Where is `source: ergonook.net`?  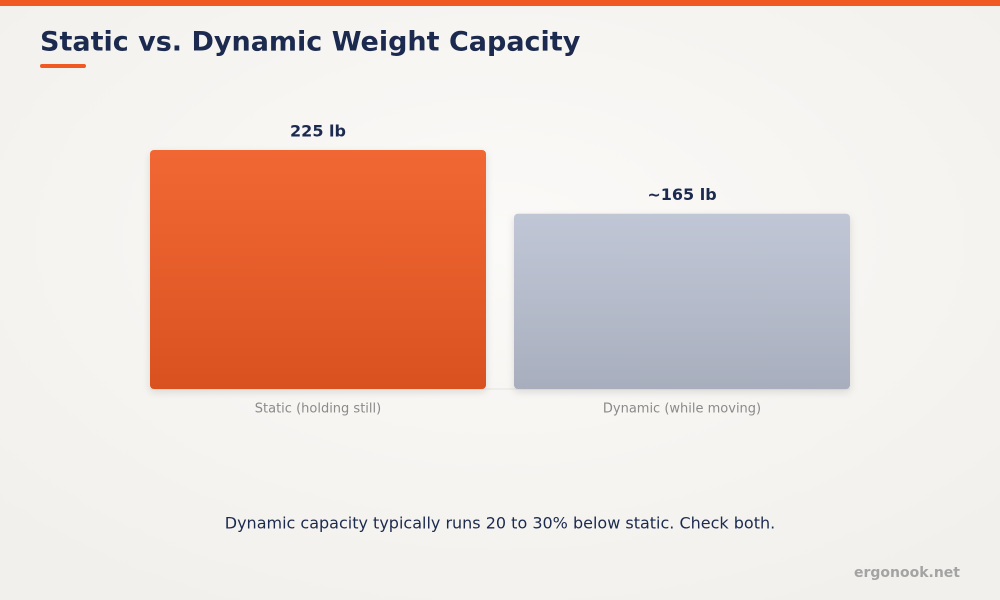
source: ergonook.net is located at coordinates (907, 573).